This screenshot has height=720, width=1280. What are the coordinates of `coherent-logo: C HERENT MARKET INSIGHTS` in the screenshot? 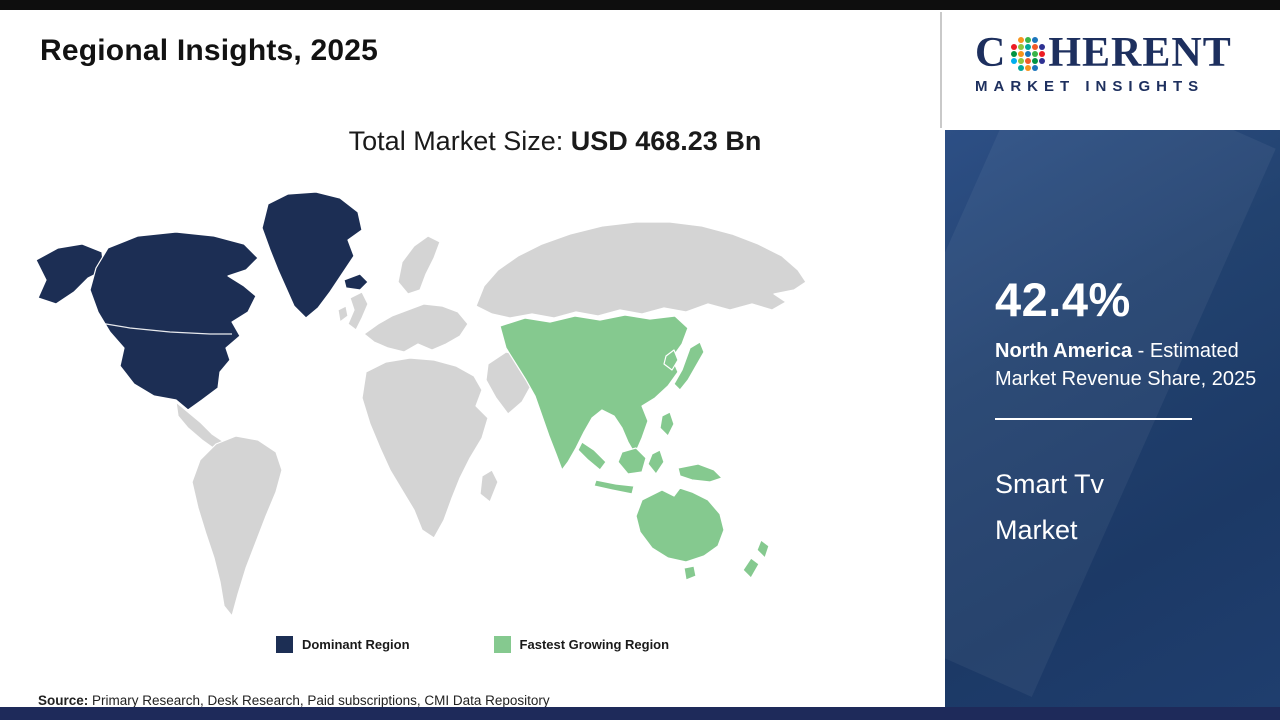 It's located at (1127, 63).